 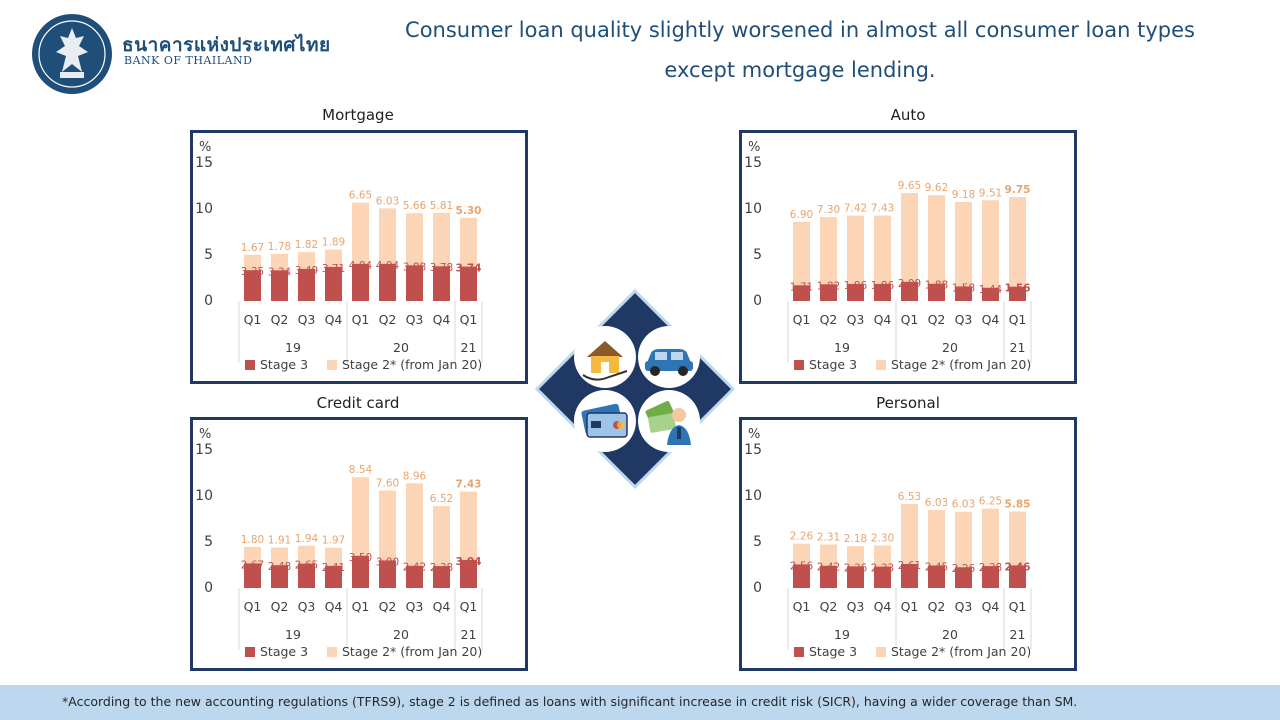 What do you see at coordinates (293, 347) in the screenshot?
I see `x-group-label: 19` at bounding box center [293, 347].